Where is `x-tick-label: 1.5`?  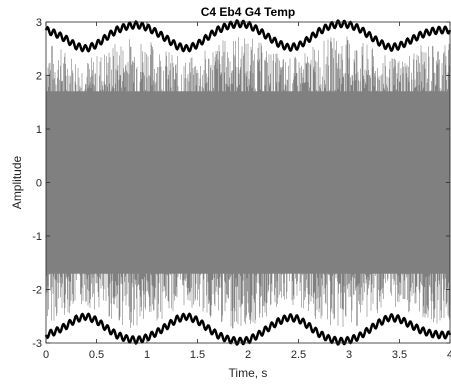 x-tick-label: 1.5 is located at coordinates (197, 355).